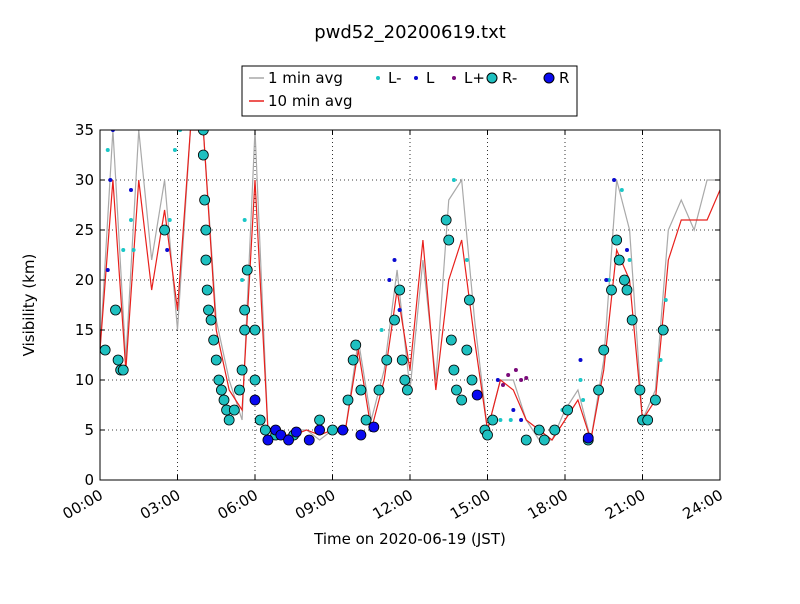 The image size is (800, 604). What do you see at coordinates (84, 180) in the screenshot?
I see `y-tick-label: 30` at bounding box center [84, 180].